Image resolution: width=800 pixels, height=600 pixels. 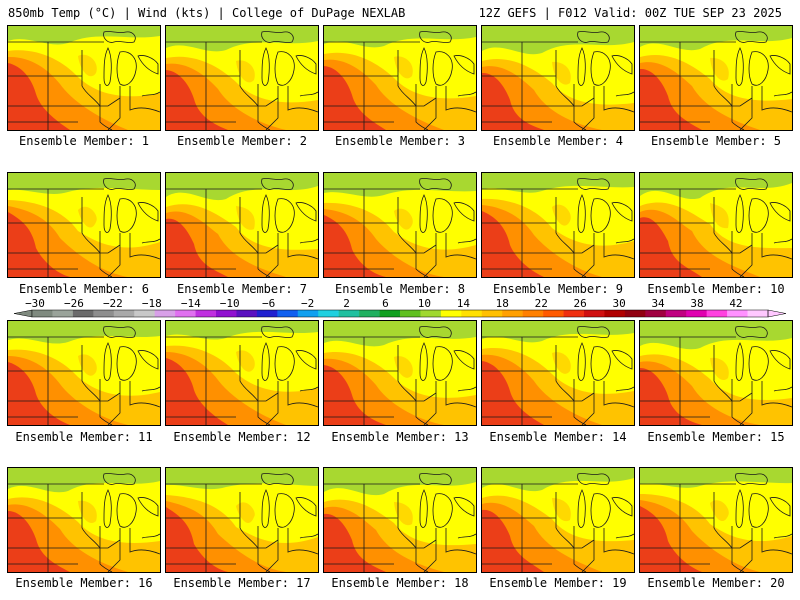 I want to click on colorbar-tick-label: 38, so click(x=696, y=304).